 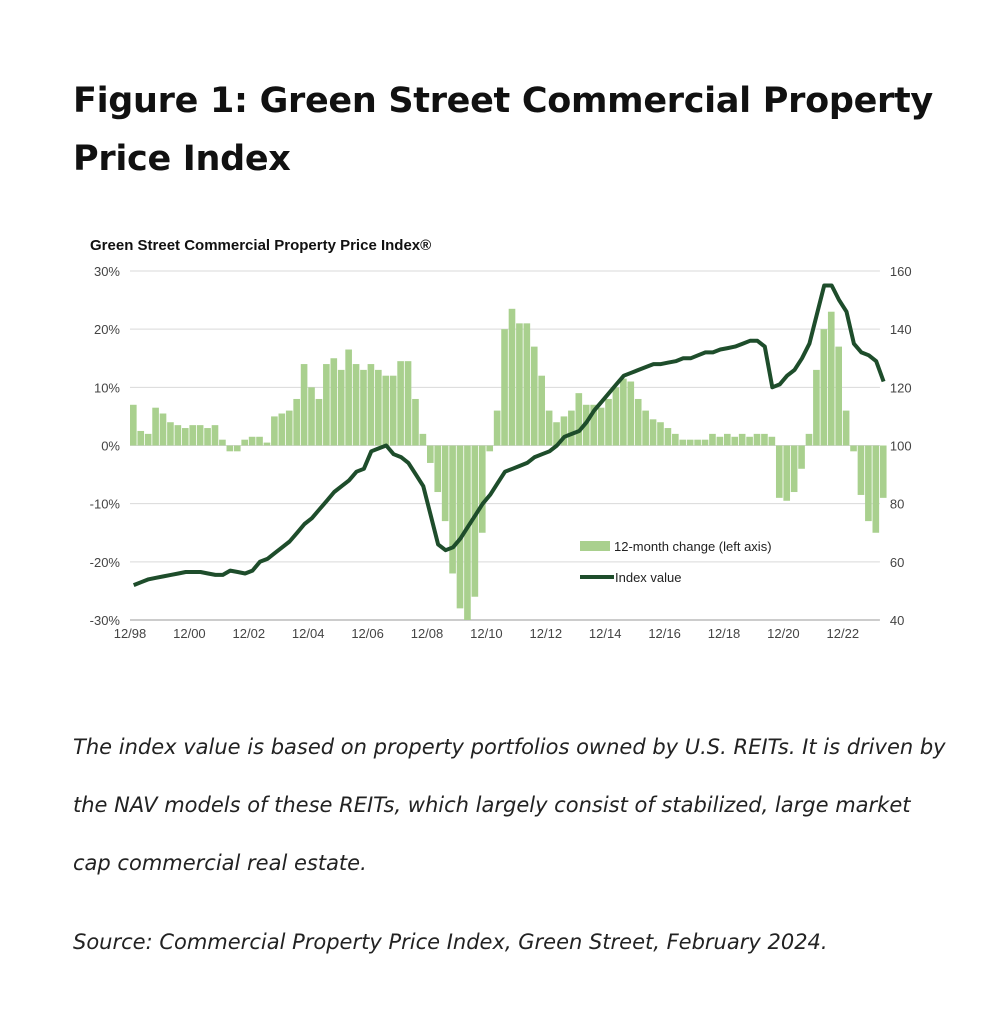 What do you see at coordinates (189, 633) in the screenshot?
I see `x-axis-tick-label: 12/00` at bounding box center [189, 633].